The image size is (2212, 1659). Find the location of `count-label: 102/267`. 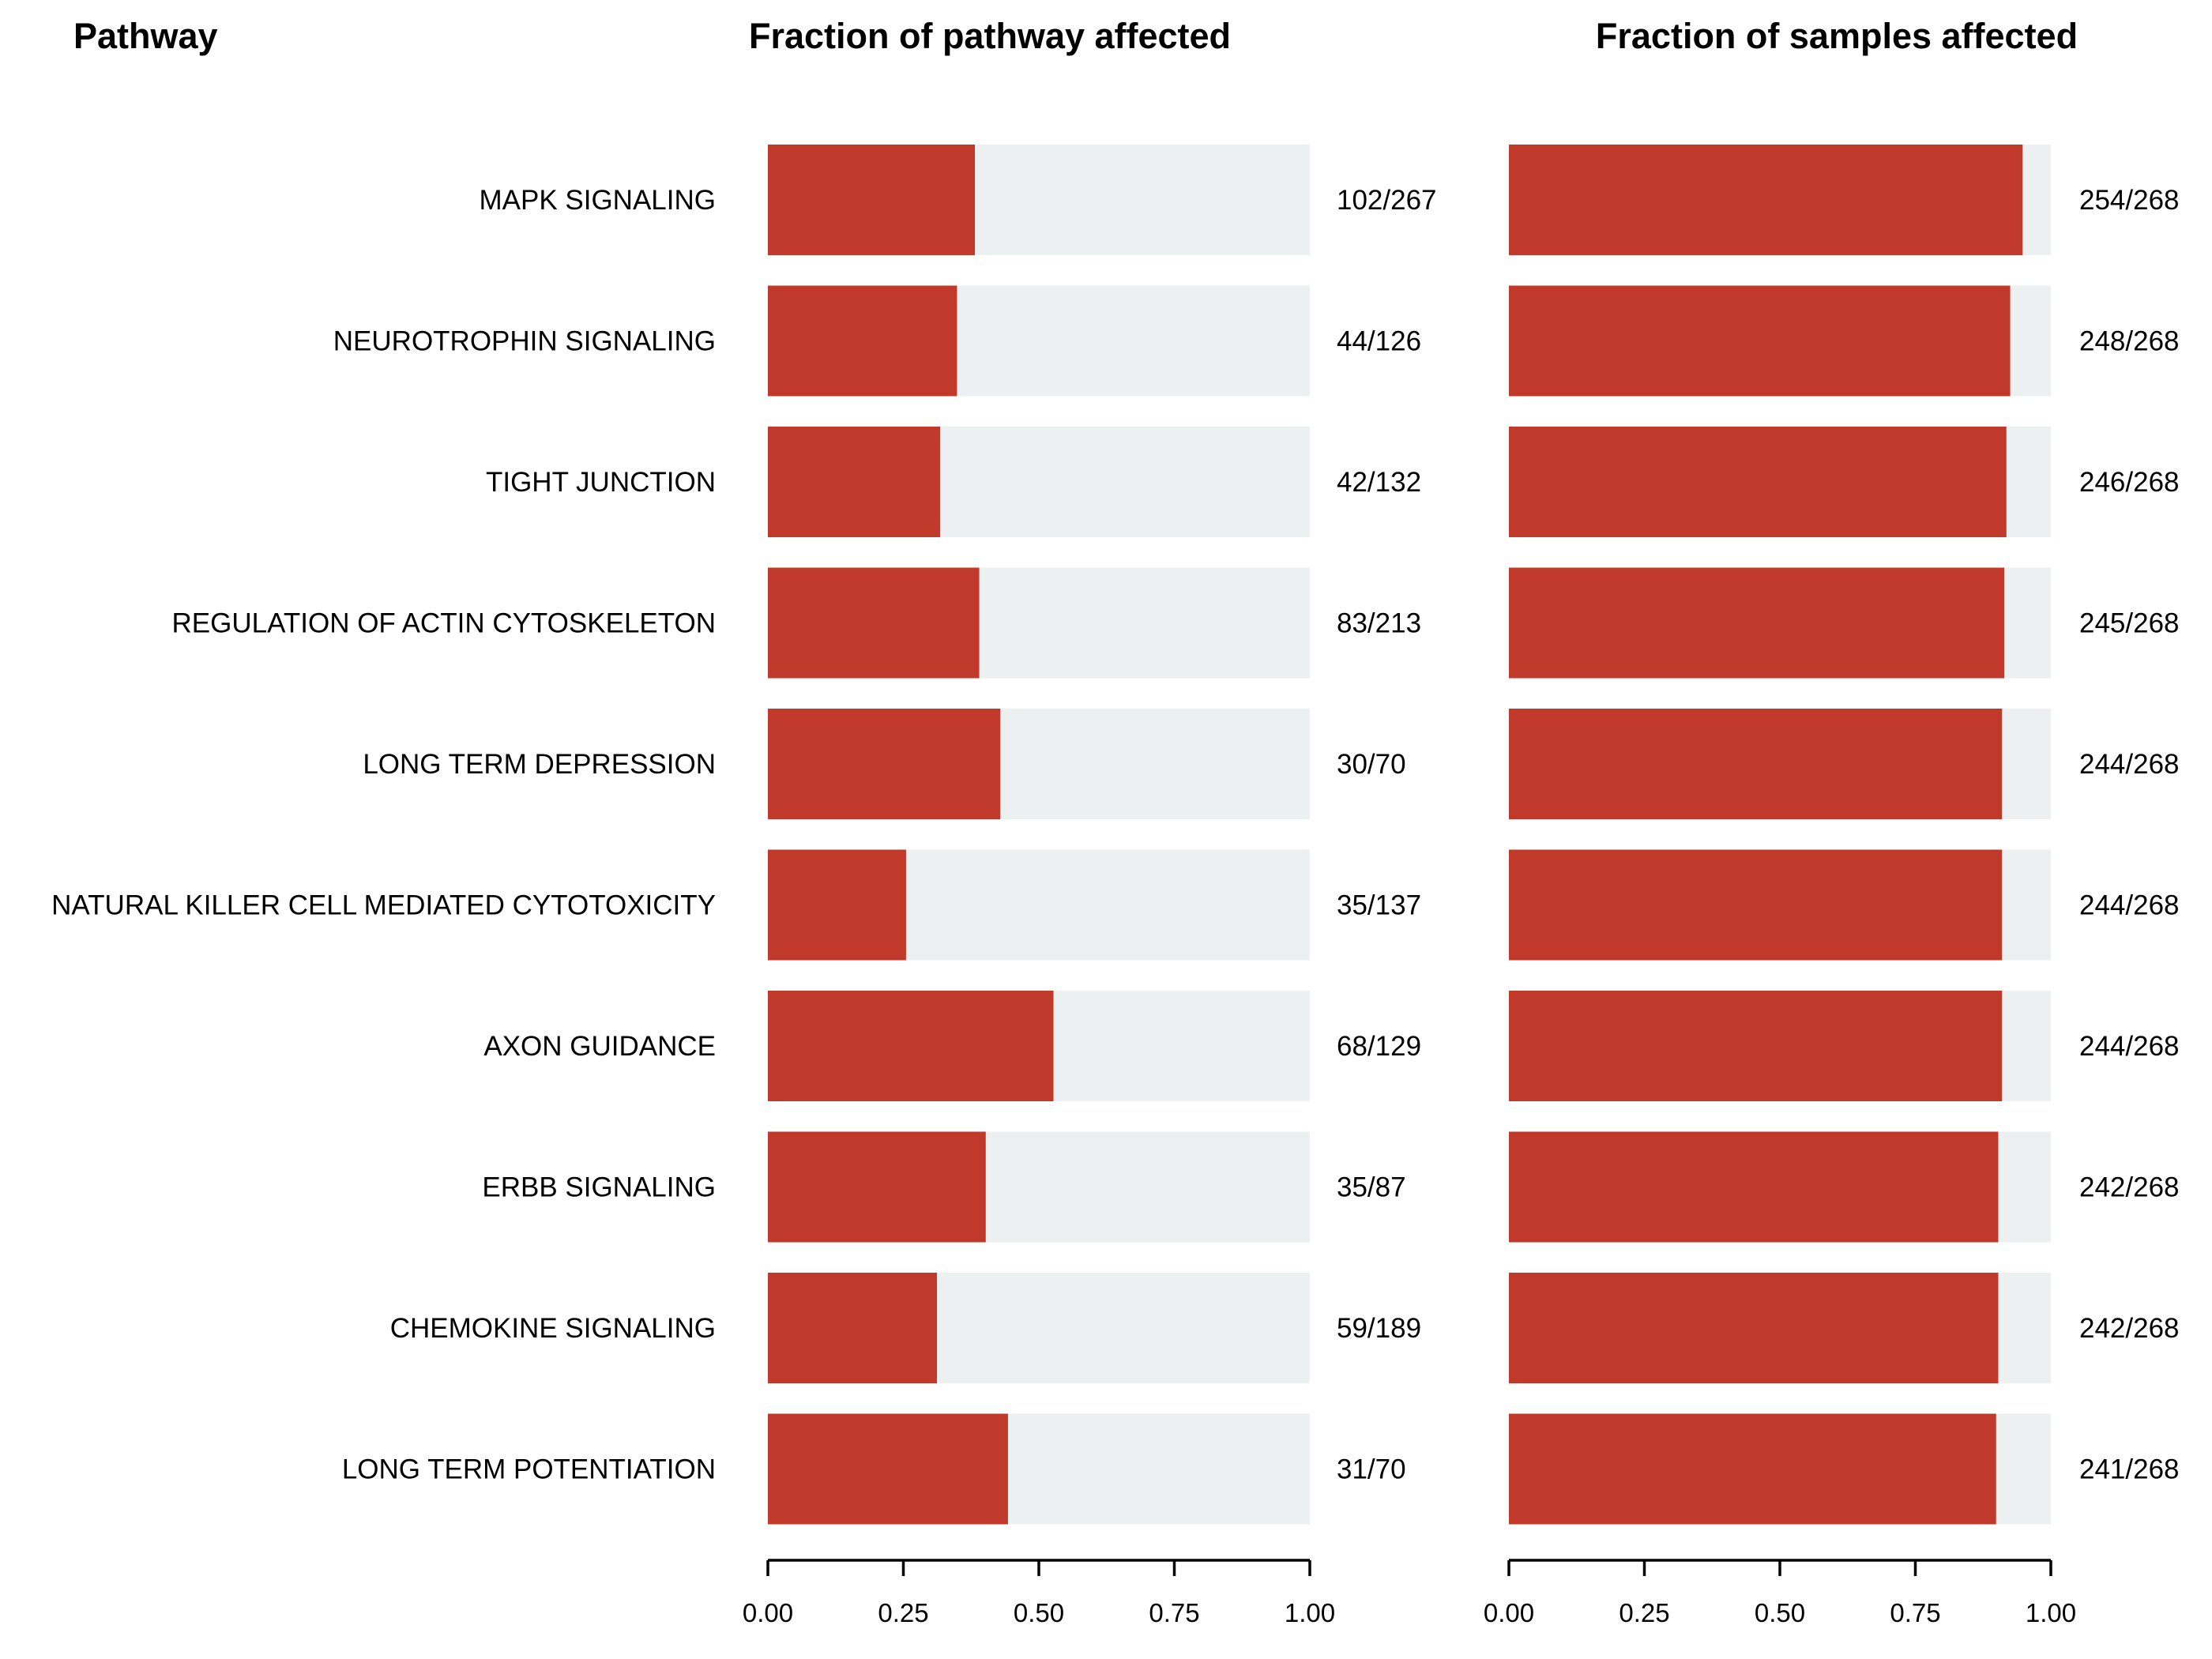

count-label: 102/267 is located at coordinates (1387, 201).